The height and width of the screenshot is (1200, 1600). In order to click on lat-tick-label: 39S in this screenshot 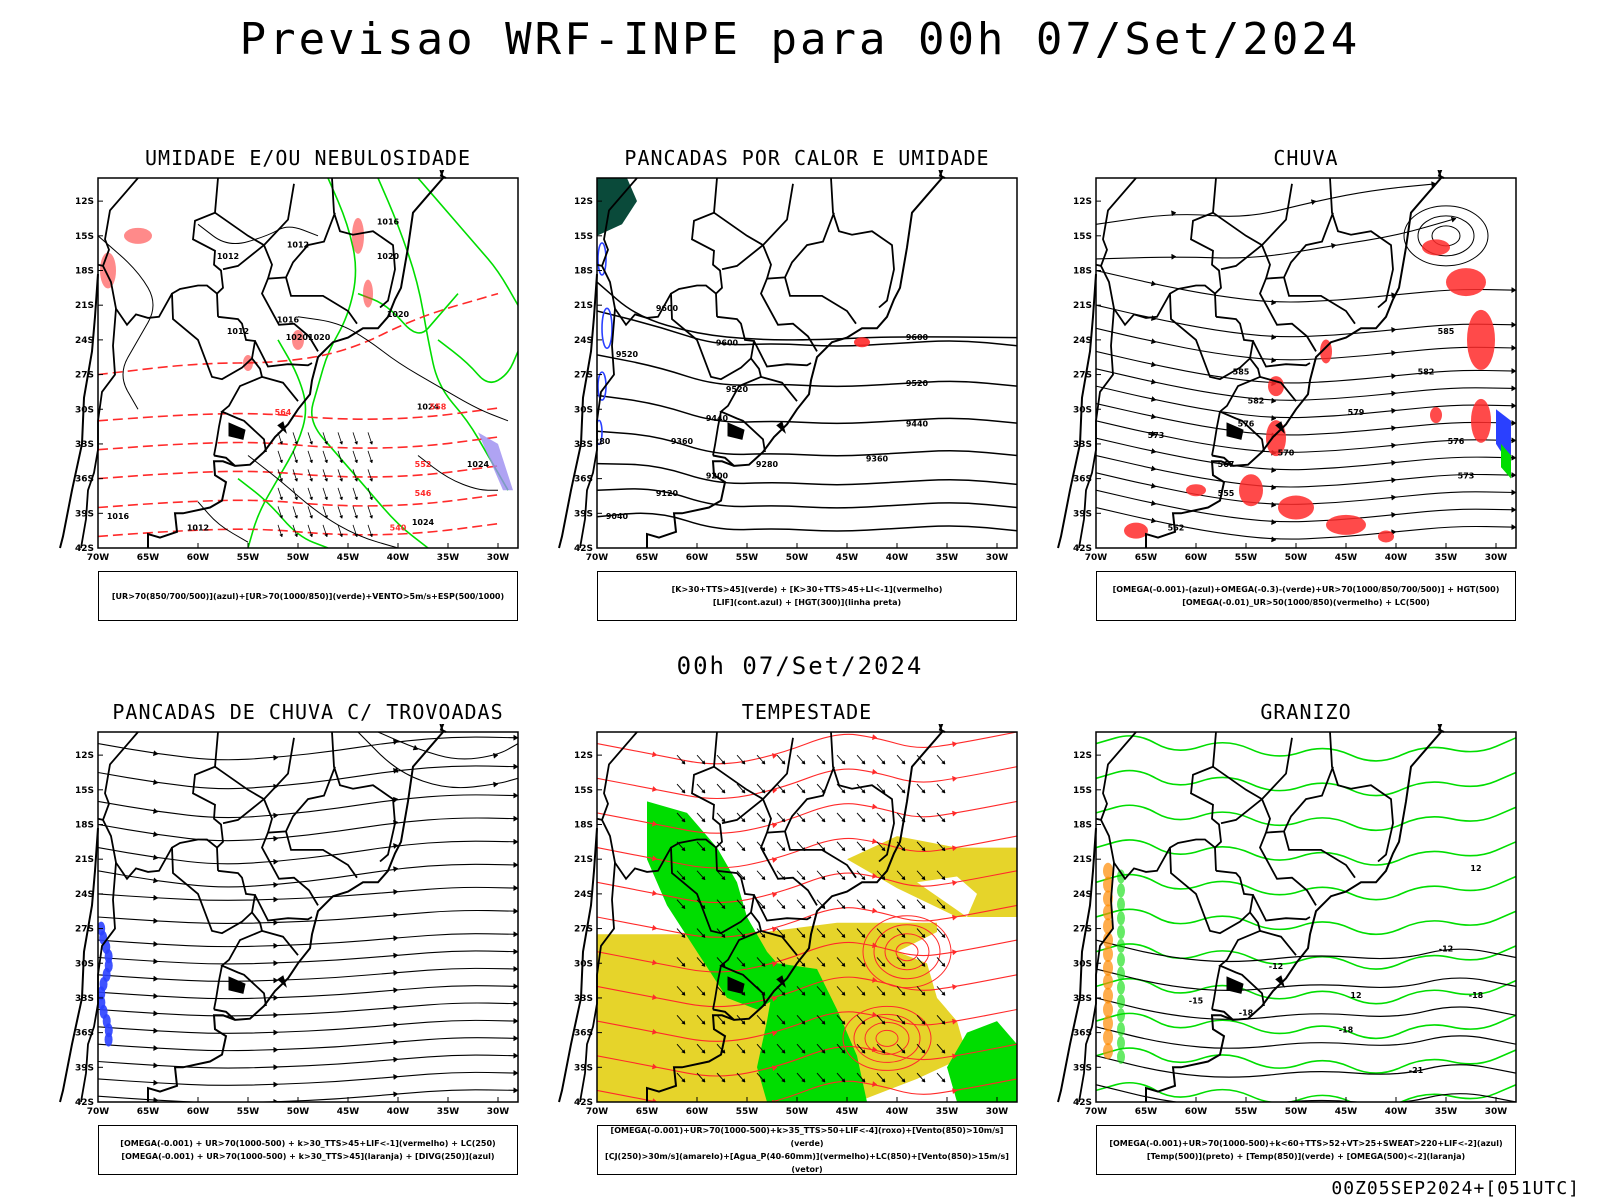, I will do `click(1082, 514)`.